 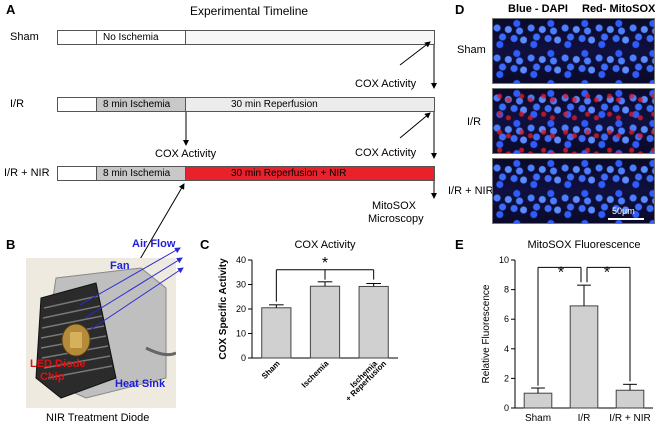 I want to click on panel-label-c: C, so click(x=205, y=244).